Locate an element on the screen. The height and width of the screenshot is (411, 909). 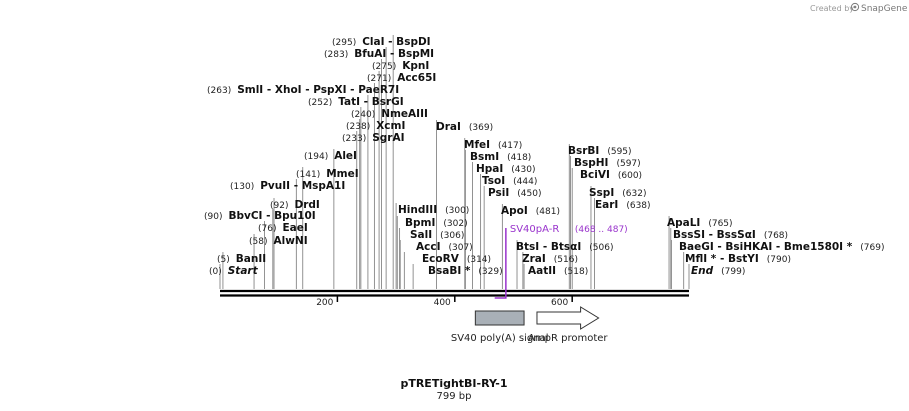
enzyme-position: (76) is located at coordinates (267, 229).